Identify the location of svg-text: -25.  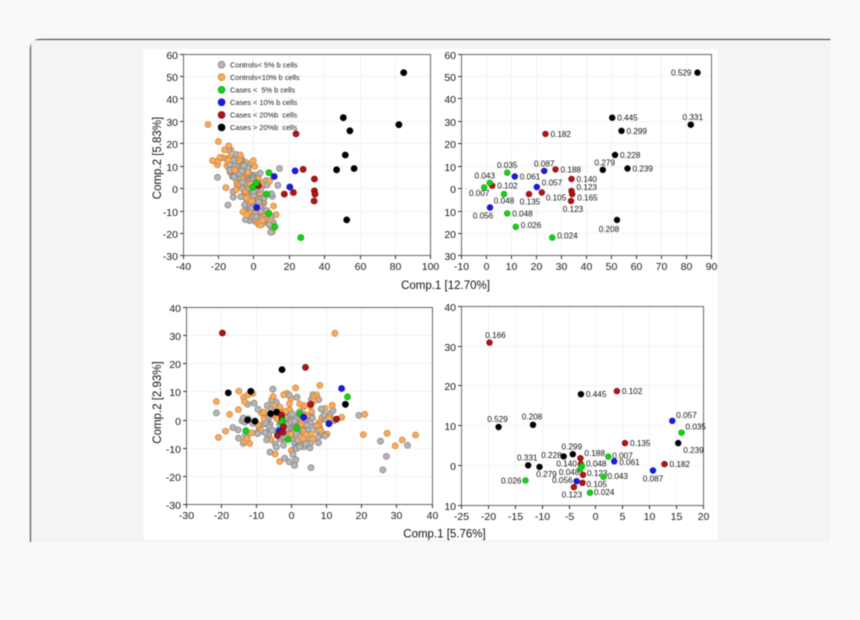
(461, 517).